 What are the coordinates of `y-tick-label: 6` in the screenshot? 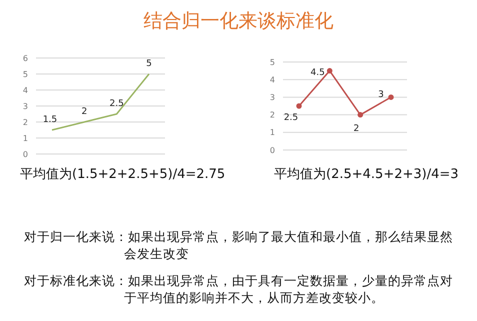 It's located at (25, 58).